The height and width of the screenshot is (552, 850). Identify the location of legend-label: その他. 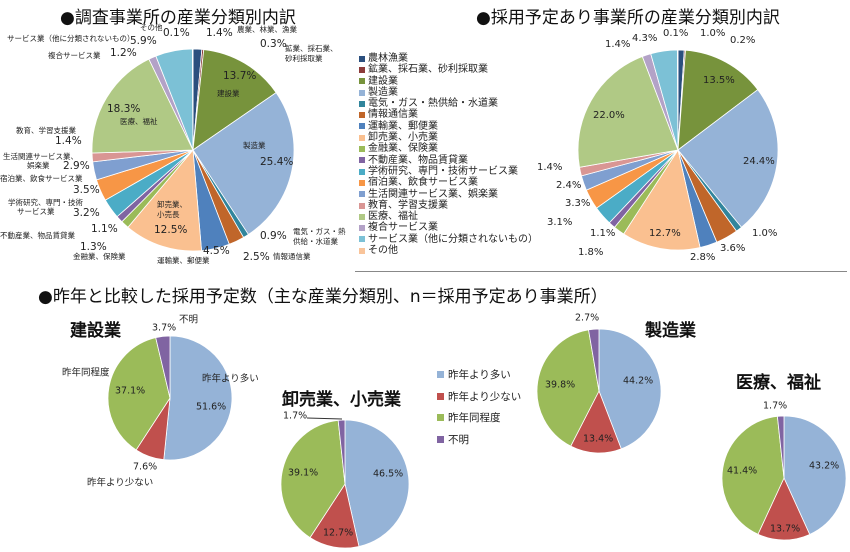
(383, 251).